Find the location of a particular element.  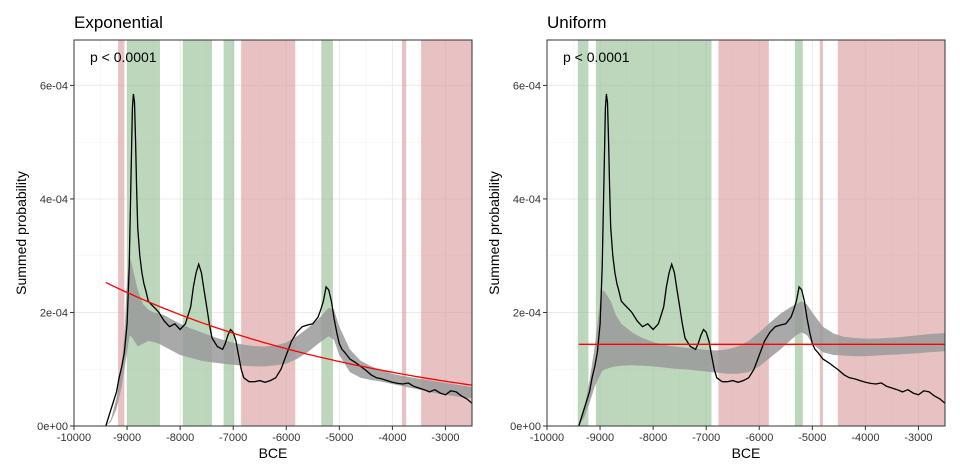

panel-title: Uniform is located at coordinates (577, 22).